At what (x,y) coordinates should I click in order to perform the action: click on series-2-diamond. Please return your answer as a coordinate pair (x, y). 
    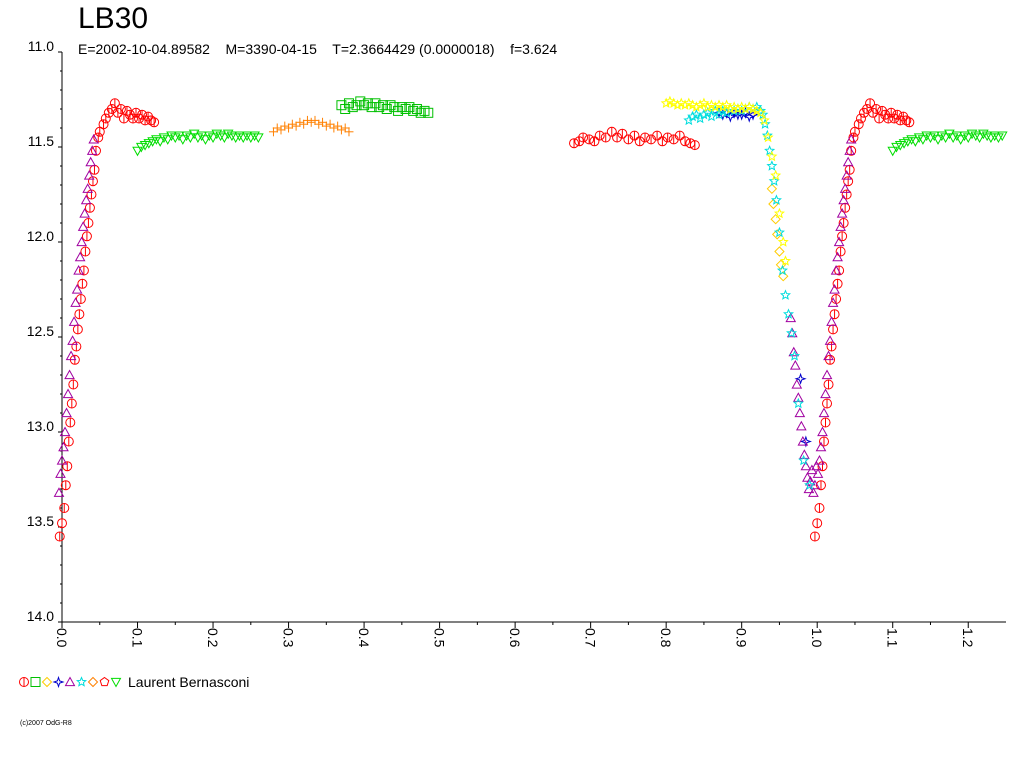
    Looking at the image, I should click on (777, 232).